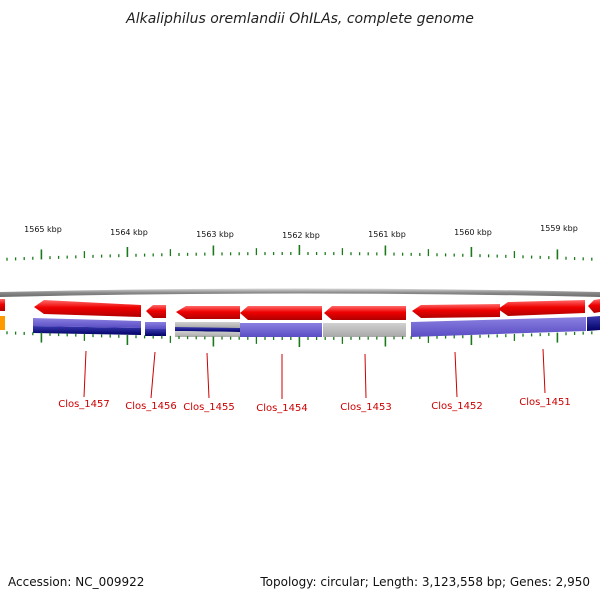 The image size is (600, 600). Describe the element at coordinates (209, 407) in the screenshot. I see `gene-label: Clos_1455` at that location.